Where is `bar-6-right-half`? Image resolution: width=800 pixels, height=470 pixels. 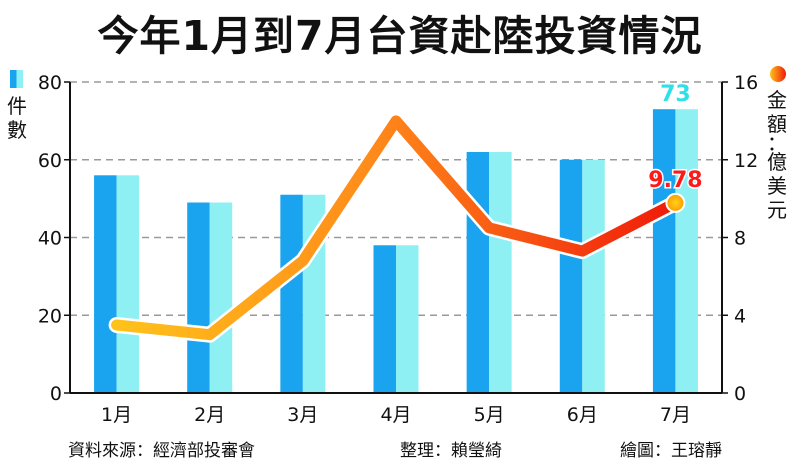
bar-6-right-half is located at coordinates (593, 276).